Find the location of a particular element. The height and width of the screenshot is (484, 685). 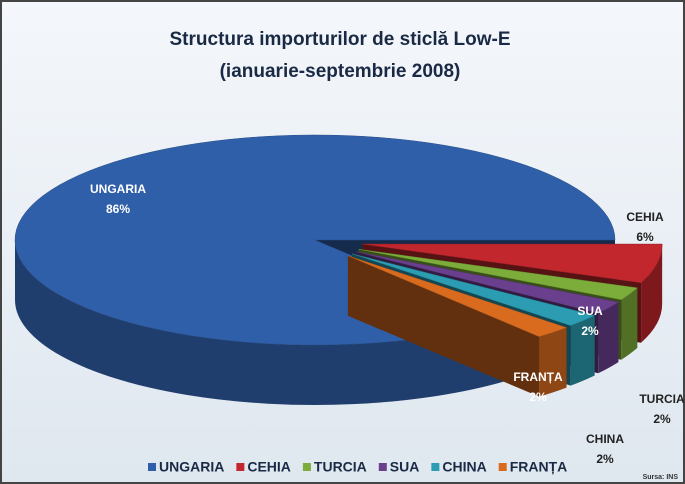

legend-label: CHINA is located at coordinates (464, 467).